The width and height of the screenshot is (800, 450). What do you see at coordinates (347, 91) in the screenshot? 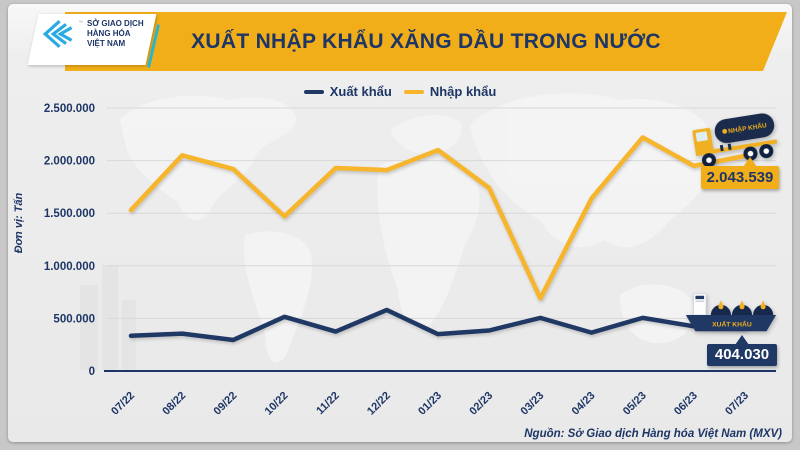
I see `legend-item-xuat-khau: Xuất khẩu` at bounding box center [347, 91].